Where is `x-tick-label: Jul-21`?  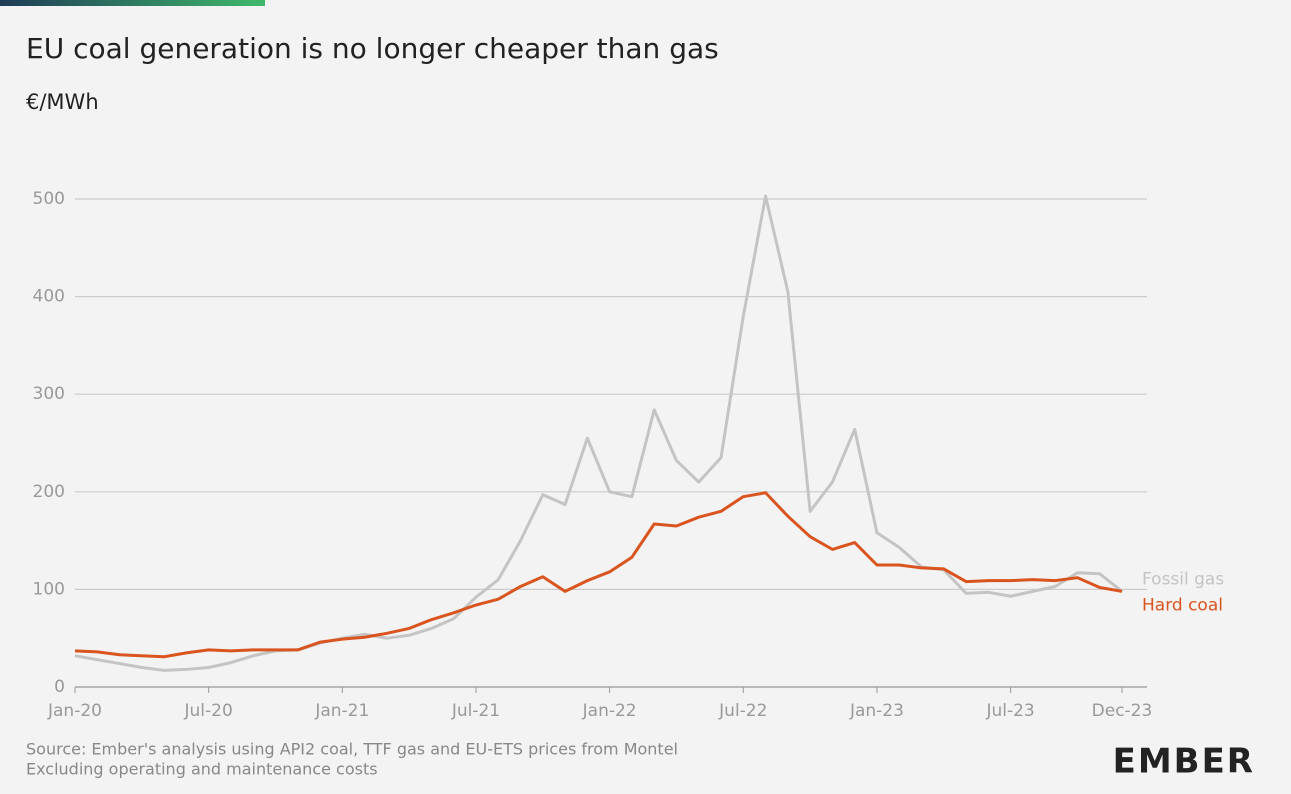 x-tick-label: Jul-21 is located at coordinates (475, 711).